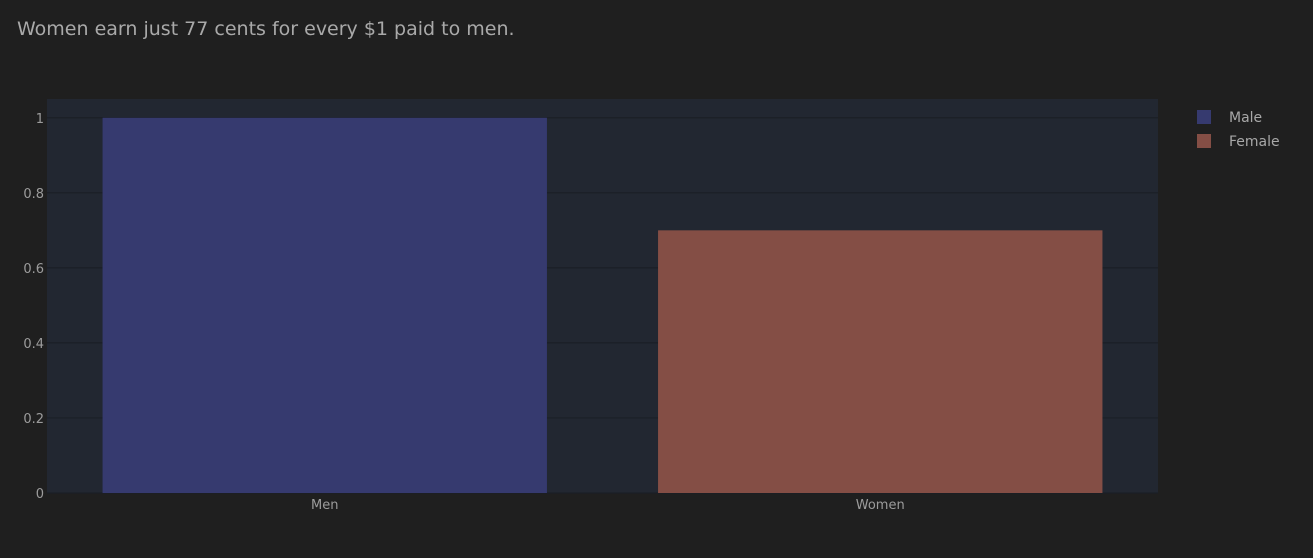 The height and width of the screenshot is (558, 1313). What do you see at coordinates (1238, 130) in the screenshot?
I see `legend: Male Female` at bounding box center [1238, 130].